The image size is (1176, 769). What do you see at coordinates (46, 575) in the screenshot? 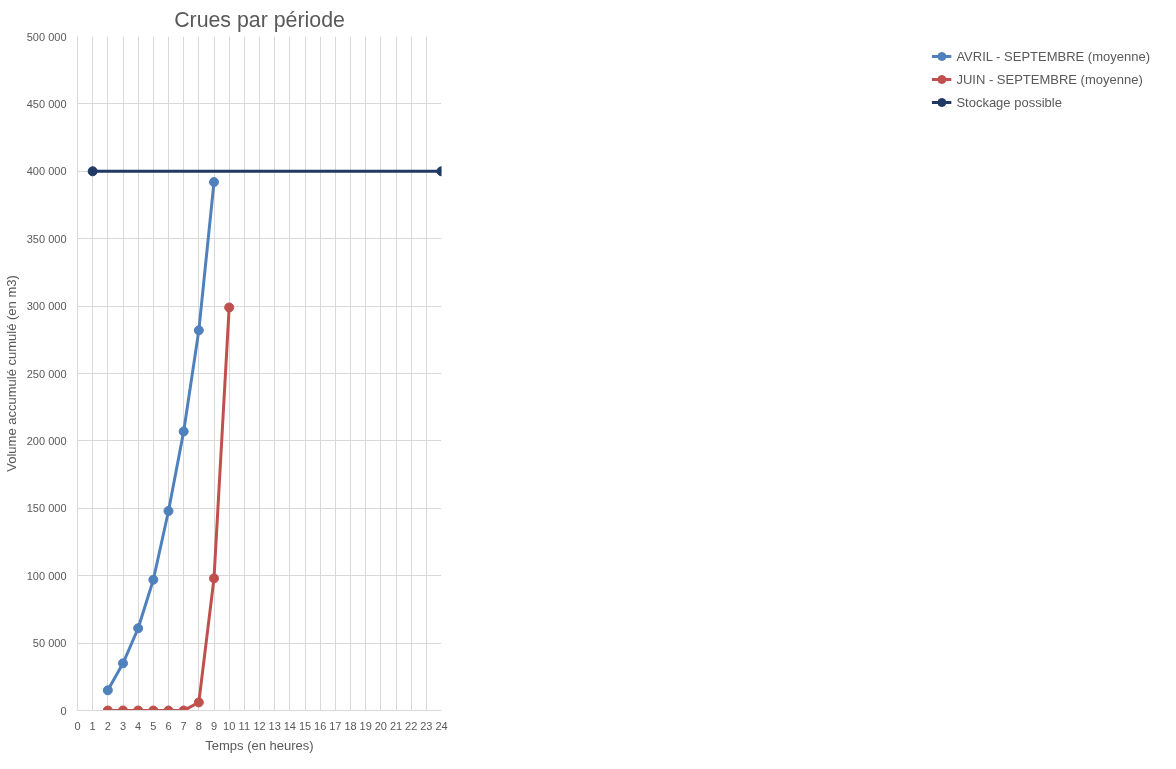
I see `y-tick-label: 100 000` at bounding box center [46, 575].